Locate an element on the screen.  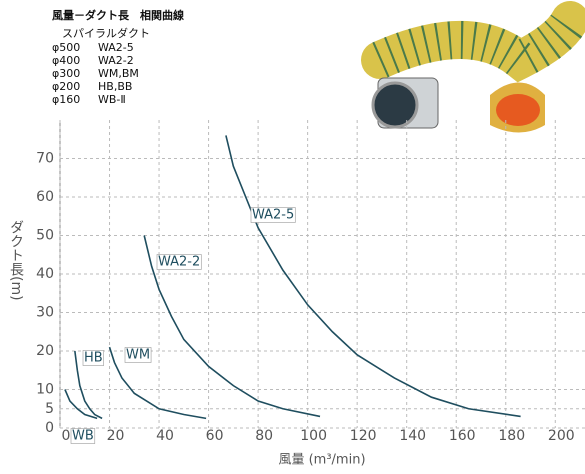
y-axis-label: ダクト長(m) is located at coordinates (16, 260).